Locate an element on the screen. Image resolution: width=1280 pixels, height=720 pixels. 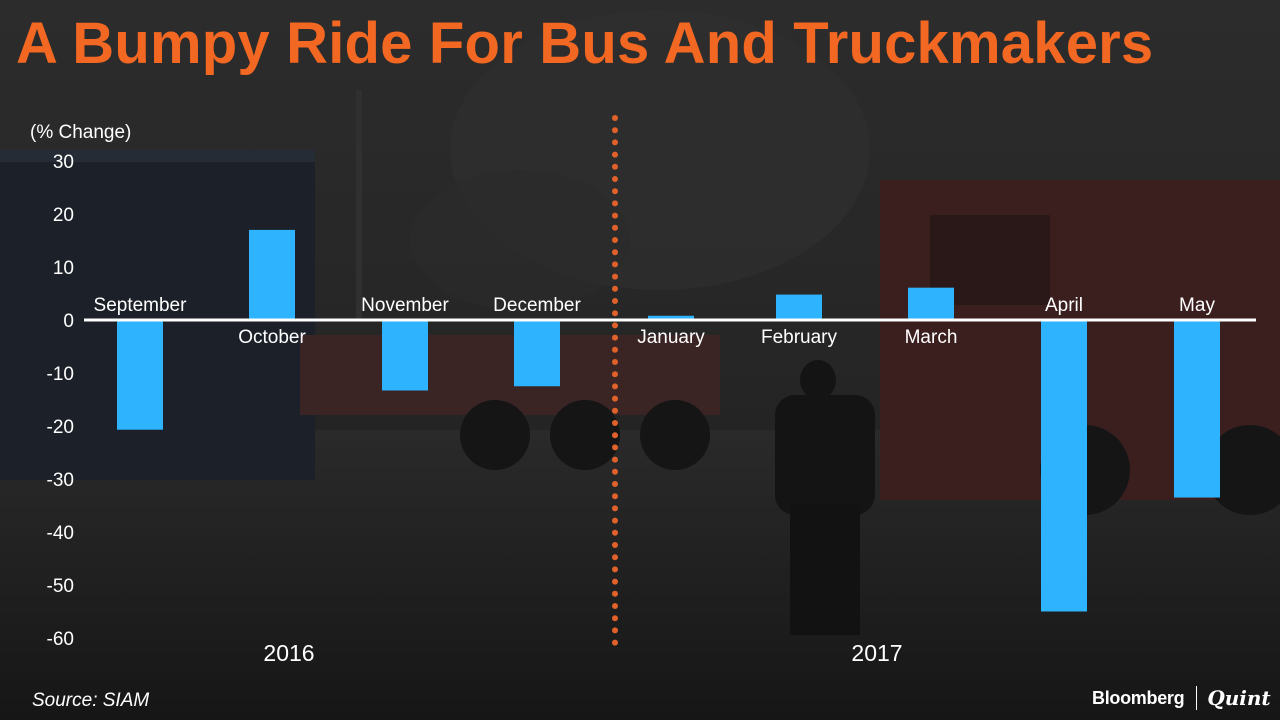
brand-separator is located at coordinates (1197, 698).